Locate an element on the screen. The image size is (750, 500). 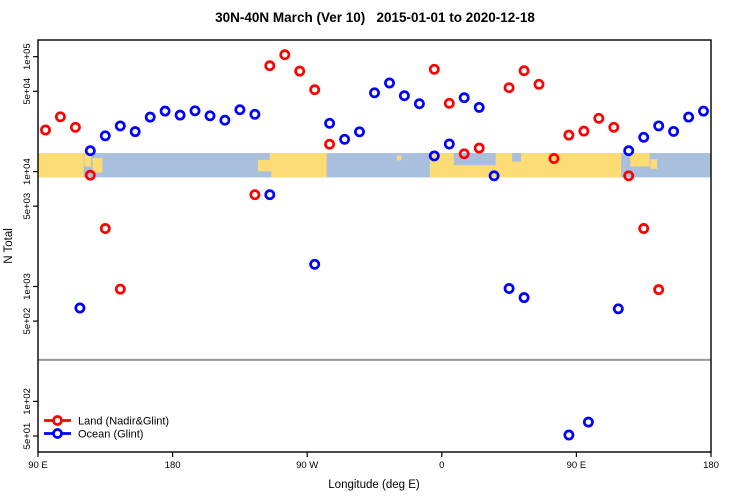
x-axis-title: Longitude (deg E) is located at coordinates (374, 485).